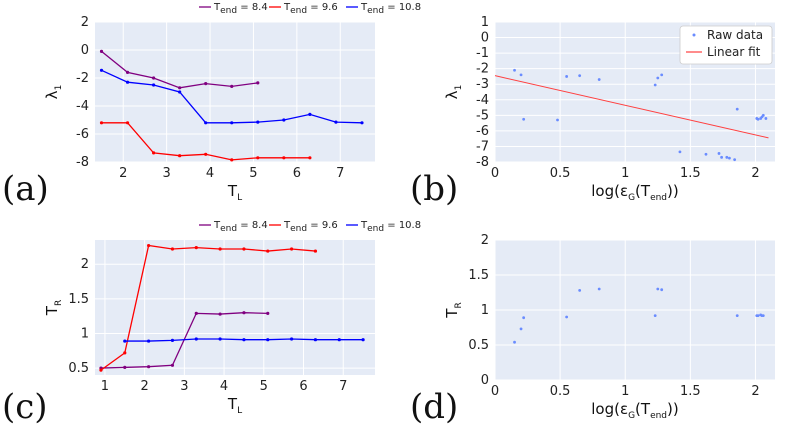 The image size is (789, 435). I want to click on x-tick-label: 1, so click(625, 391).